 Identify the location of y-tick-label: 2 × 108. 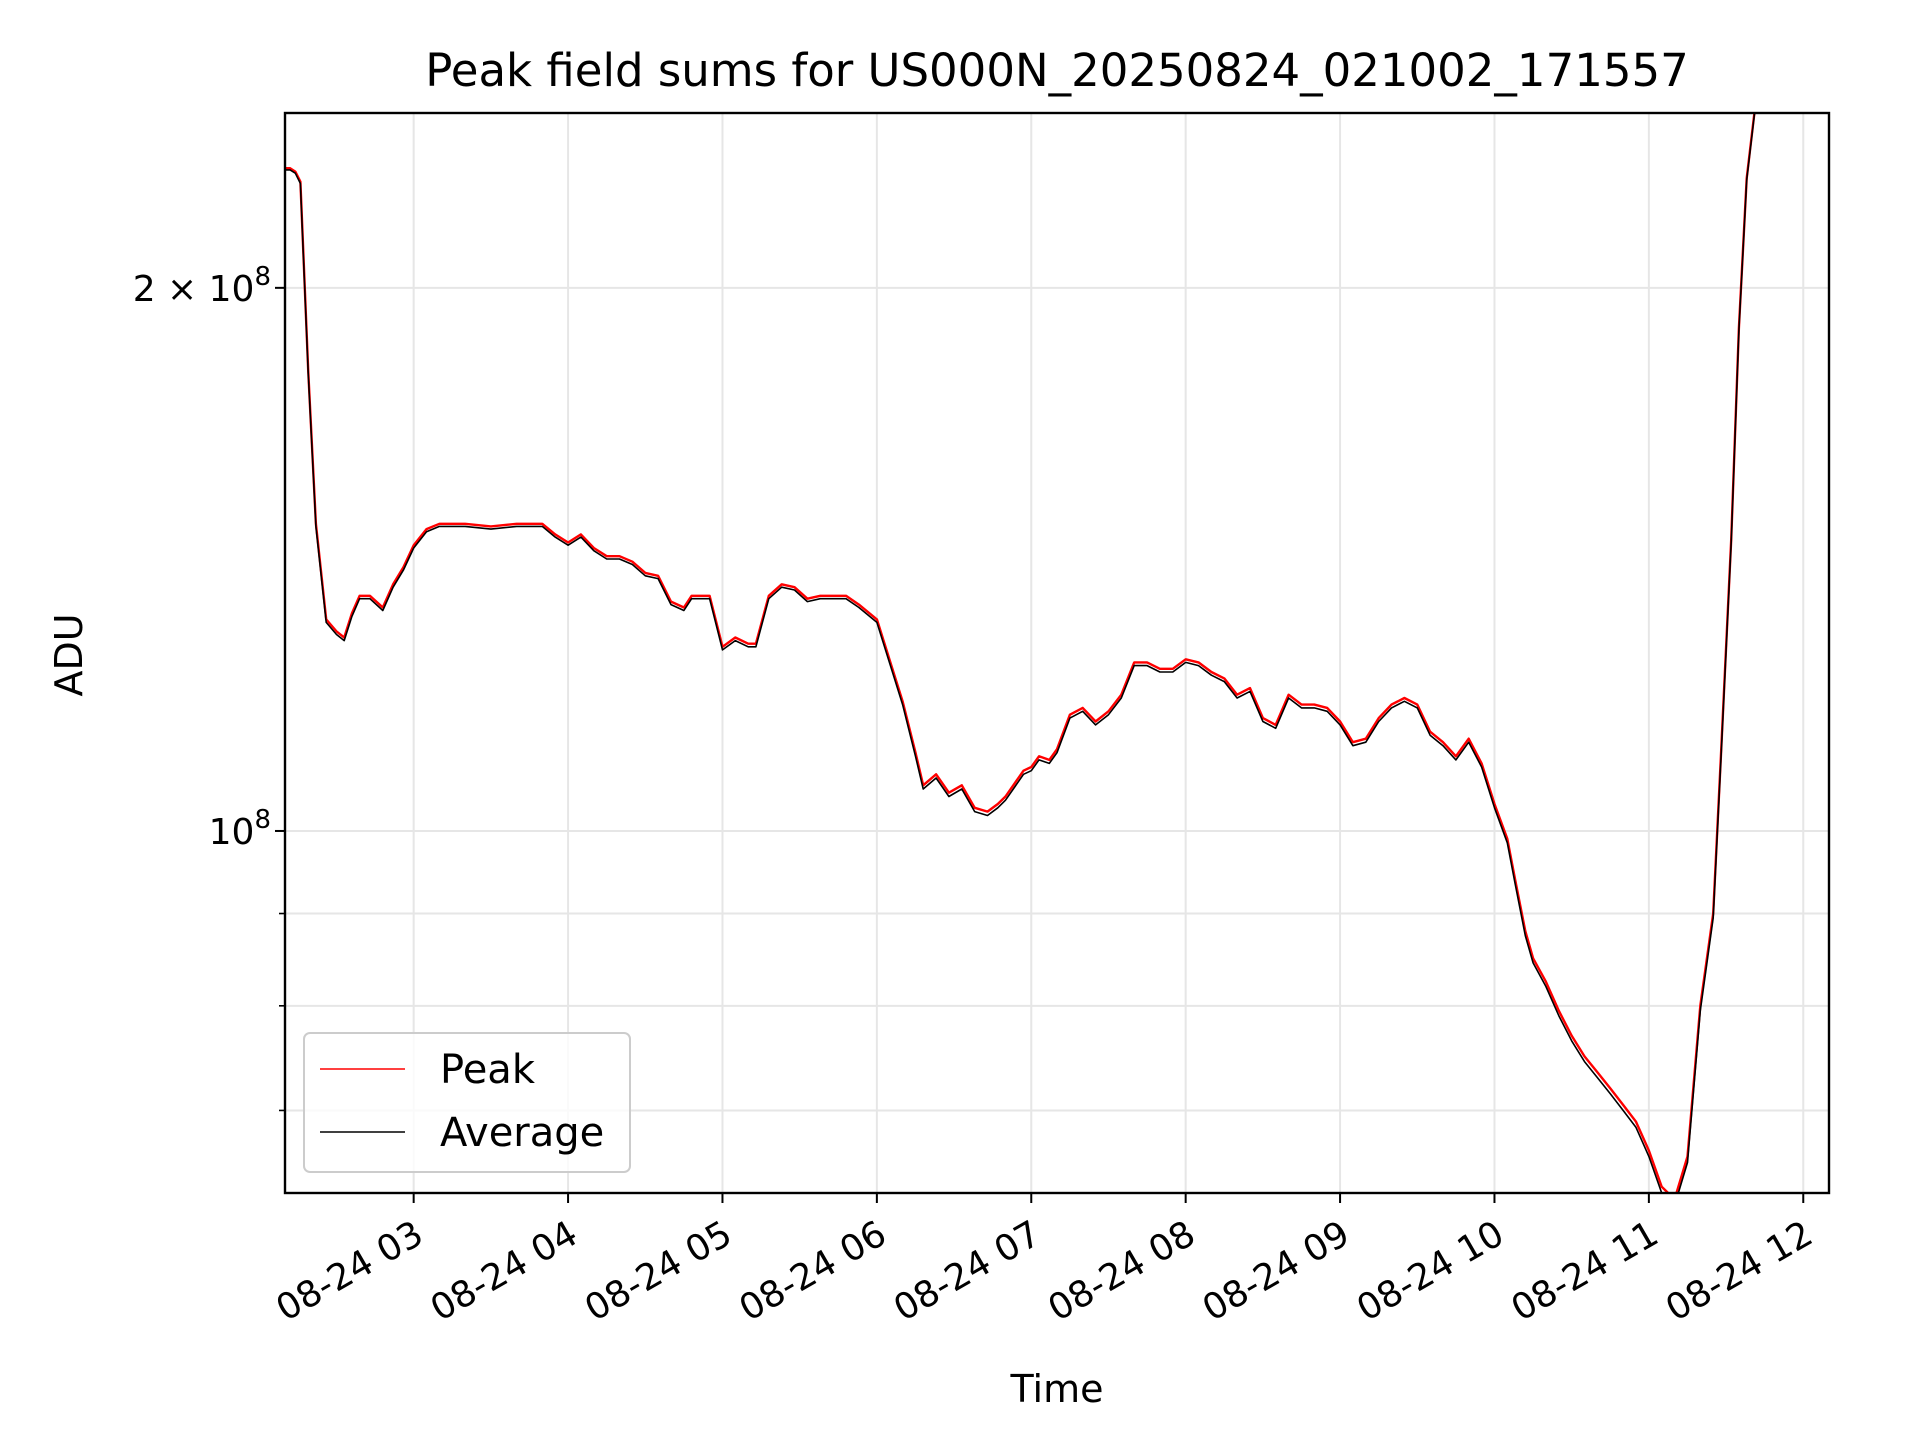
(202, 286).